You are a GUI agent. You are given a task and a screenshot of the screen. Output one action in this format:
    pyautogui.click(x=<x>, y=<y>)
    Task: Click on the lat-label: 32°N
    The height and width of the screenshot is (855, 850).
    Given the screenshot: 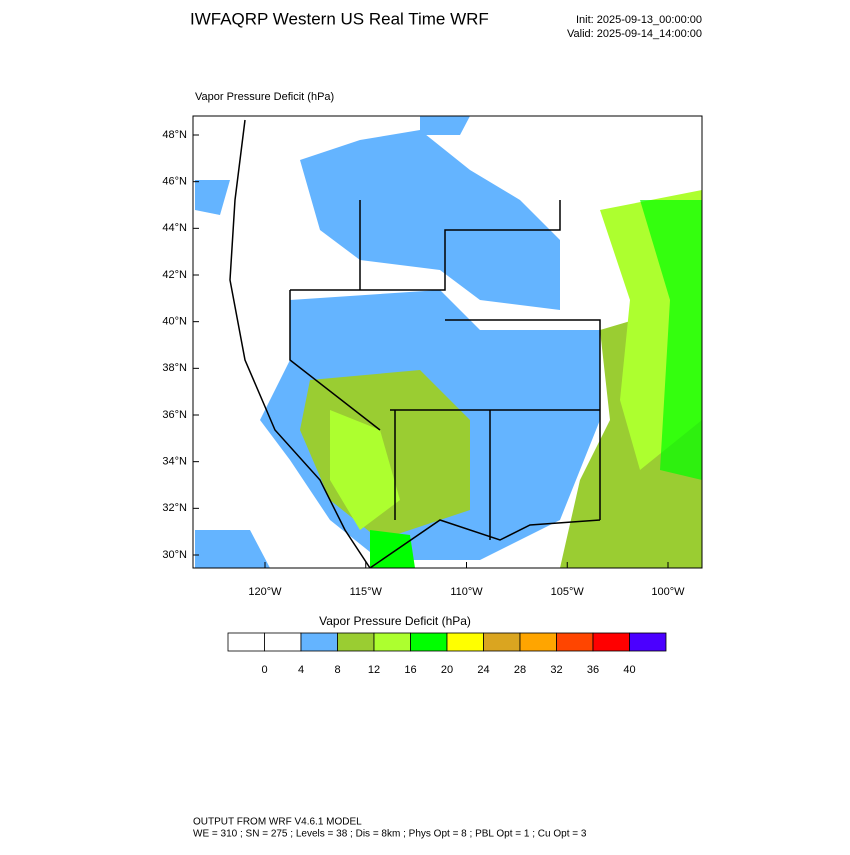 What is the action you would take?
    pyautogui.click(x=174, y=508)
    